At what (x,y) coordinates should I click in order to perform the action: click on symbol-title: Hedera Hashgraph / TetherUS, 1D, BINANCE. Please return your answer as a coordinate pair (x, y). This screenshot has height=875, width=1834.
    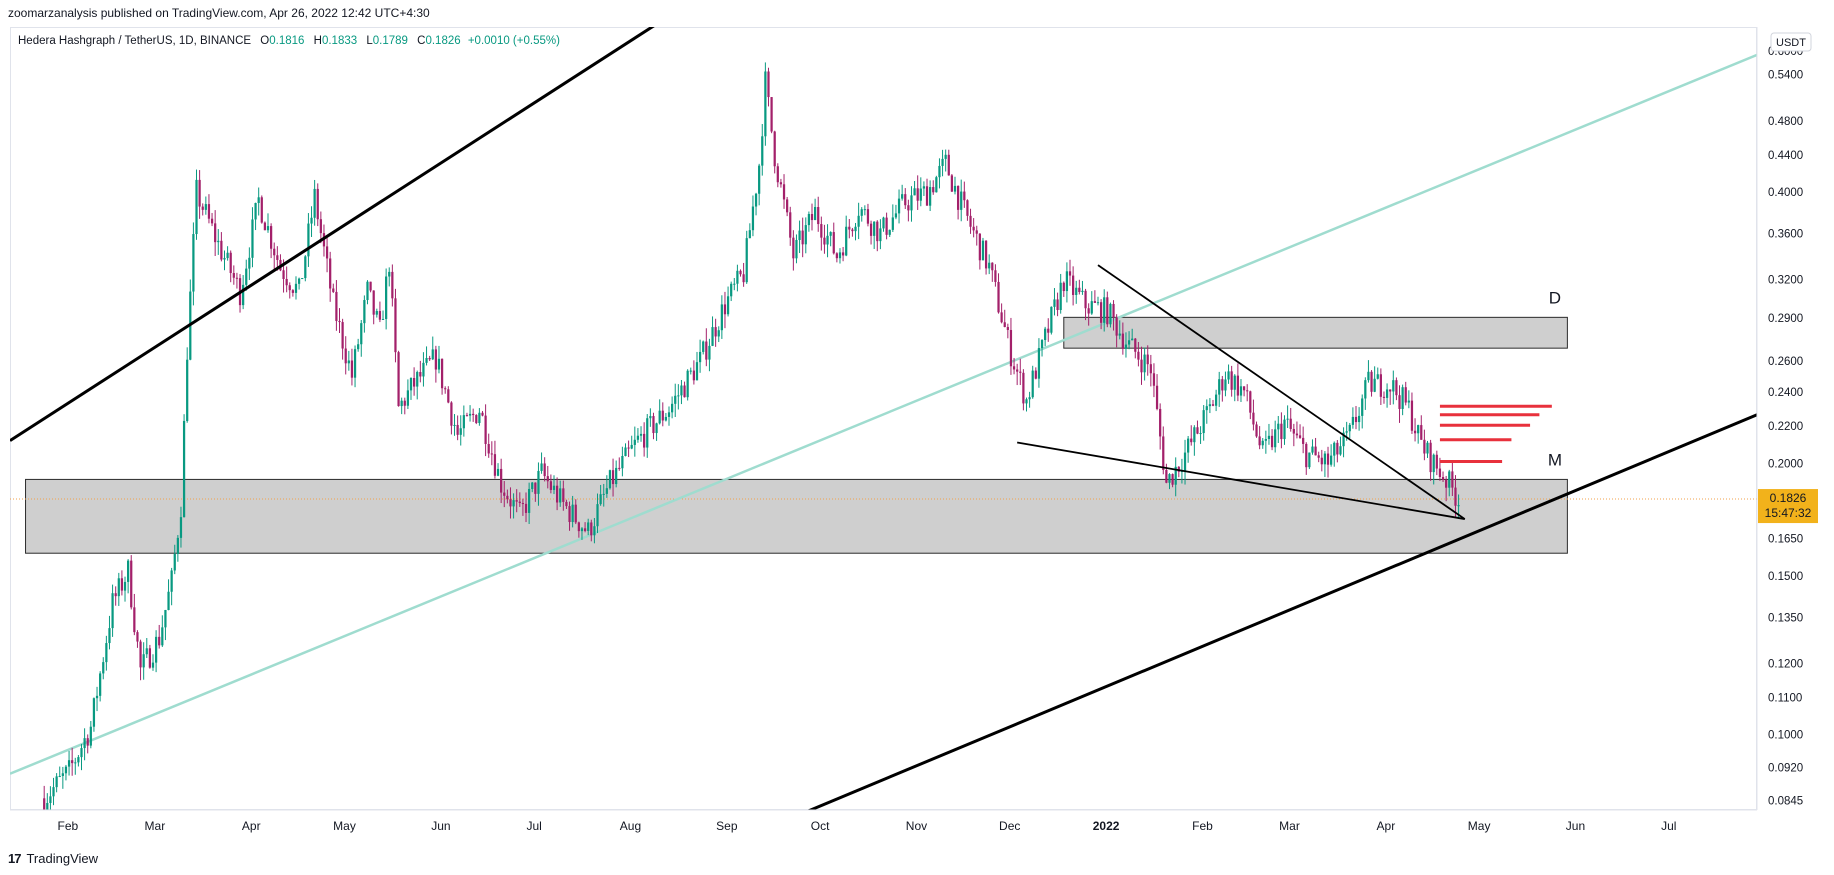
    Looking at the image, I should click on (135, 41).